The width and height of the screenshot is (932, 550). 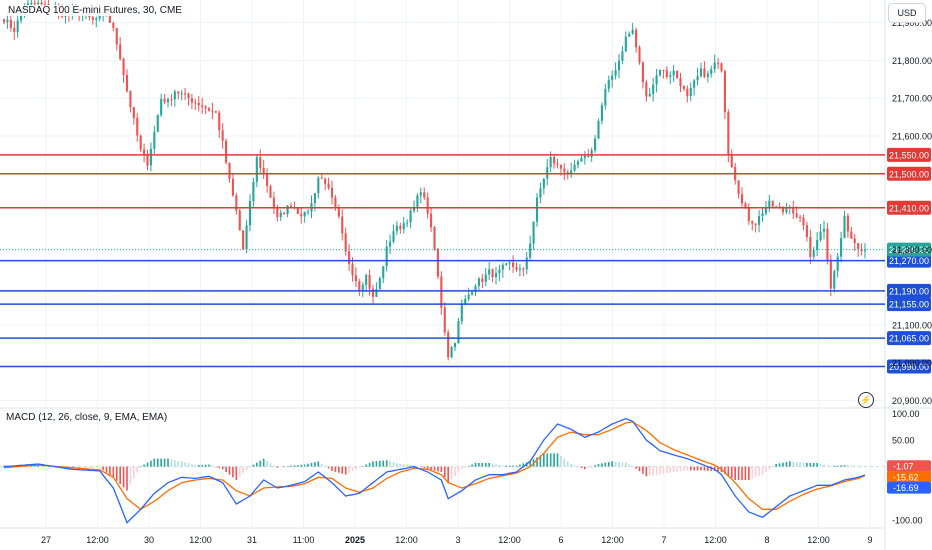 What do you see at coordinates (766, 540) in the screenshot?
I see `time-tick: 8` at bounding box center [766, 540].